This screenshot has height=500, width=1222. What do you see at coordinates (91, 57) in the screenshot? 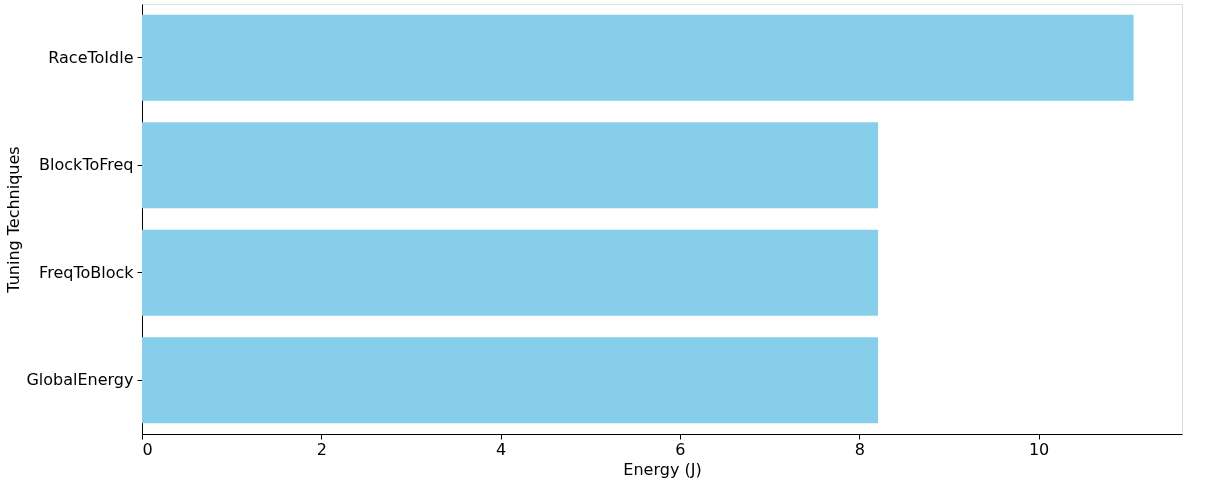
I see `y-tick-label: RaceToIdle` at bounding box center [91, 57].